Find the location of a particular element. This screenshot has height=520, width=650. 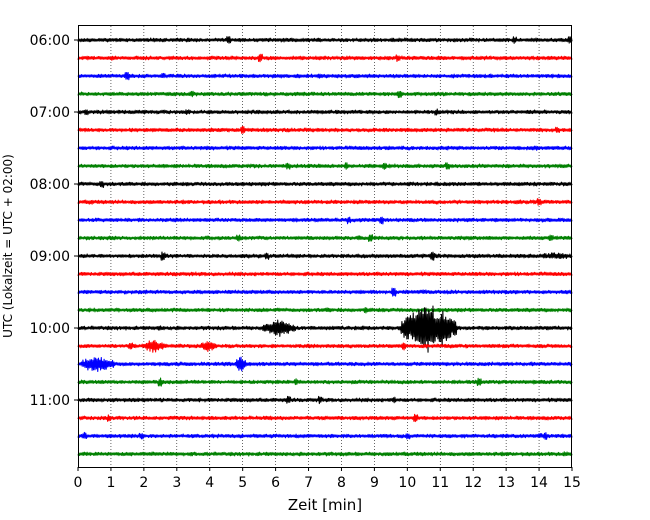

x-tick-label: 5 is located at coordinates (242, 483).